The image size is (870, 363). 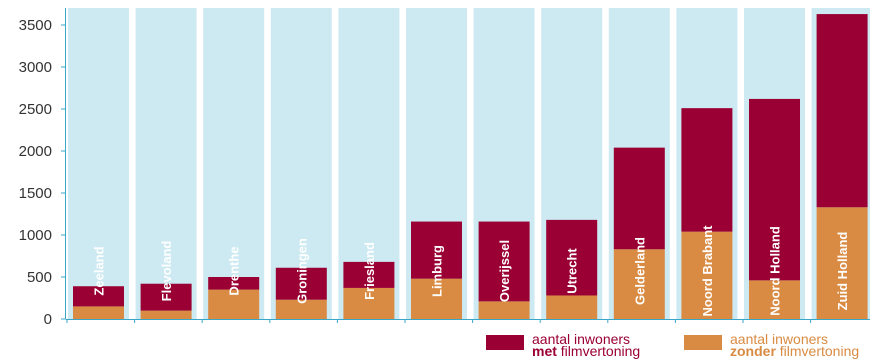 I want to click on y-tick-label: 1000, so click(x=35, y=235).